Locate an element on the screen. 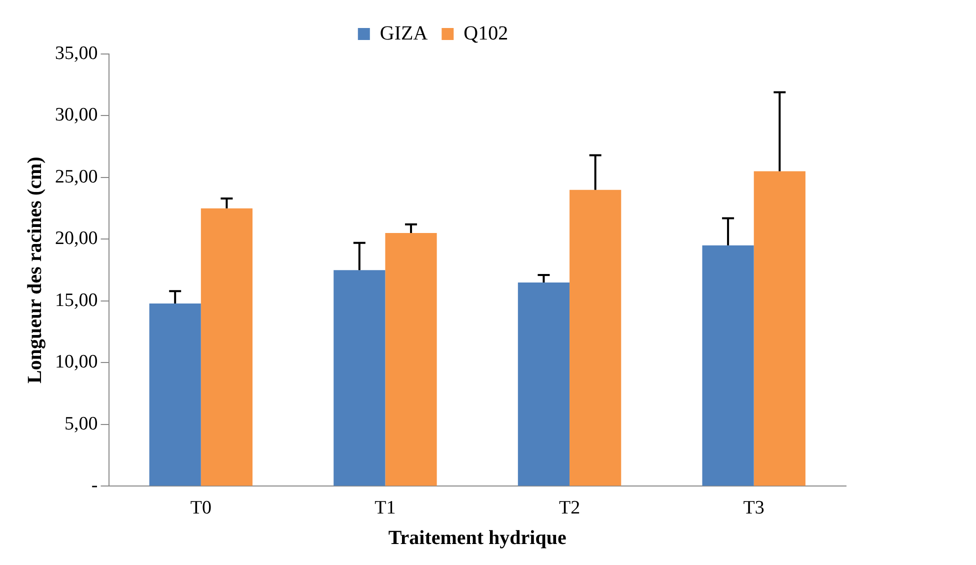 Image resolution: width=976 pixels, height=565 pixels. y-tick-label: 20,00 is located at coordinates (76, 239).